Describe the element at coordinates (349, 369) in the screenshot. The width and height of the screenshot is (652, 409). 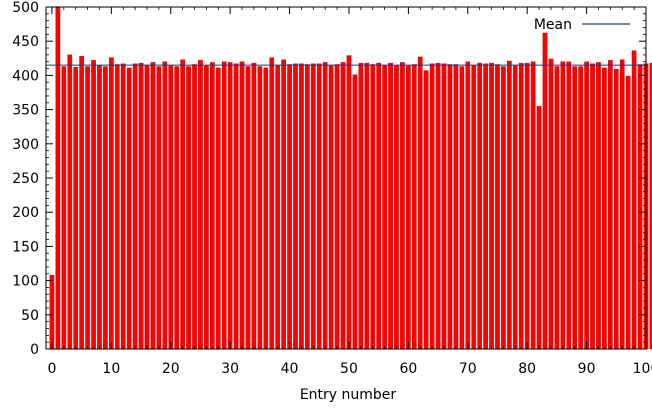
I see `x-tick-label-50: 50` at that location.